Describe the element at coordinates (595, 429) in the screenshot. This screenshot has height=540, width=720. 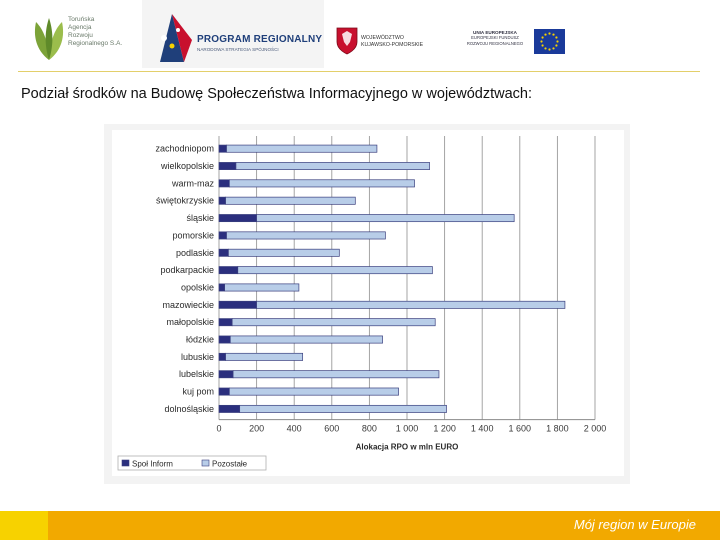
I see `x-tick-label: 2 000` at that location.